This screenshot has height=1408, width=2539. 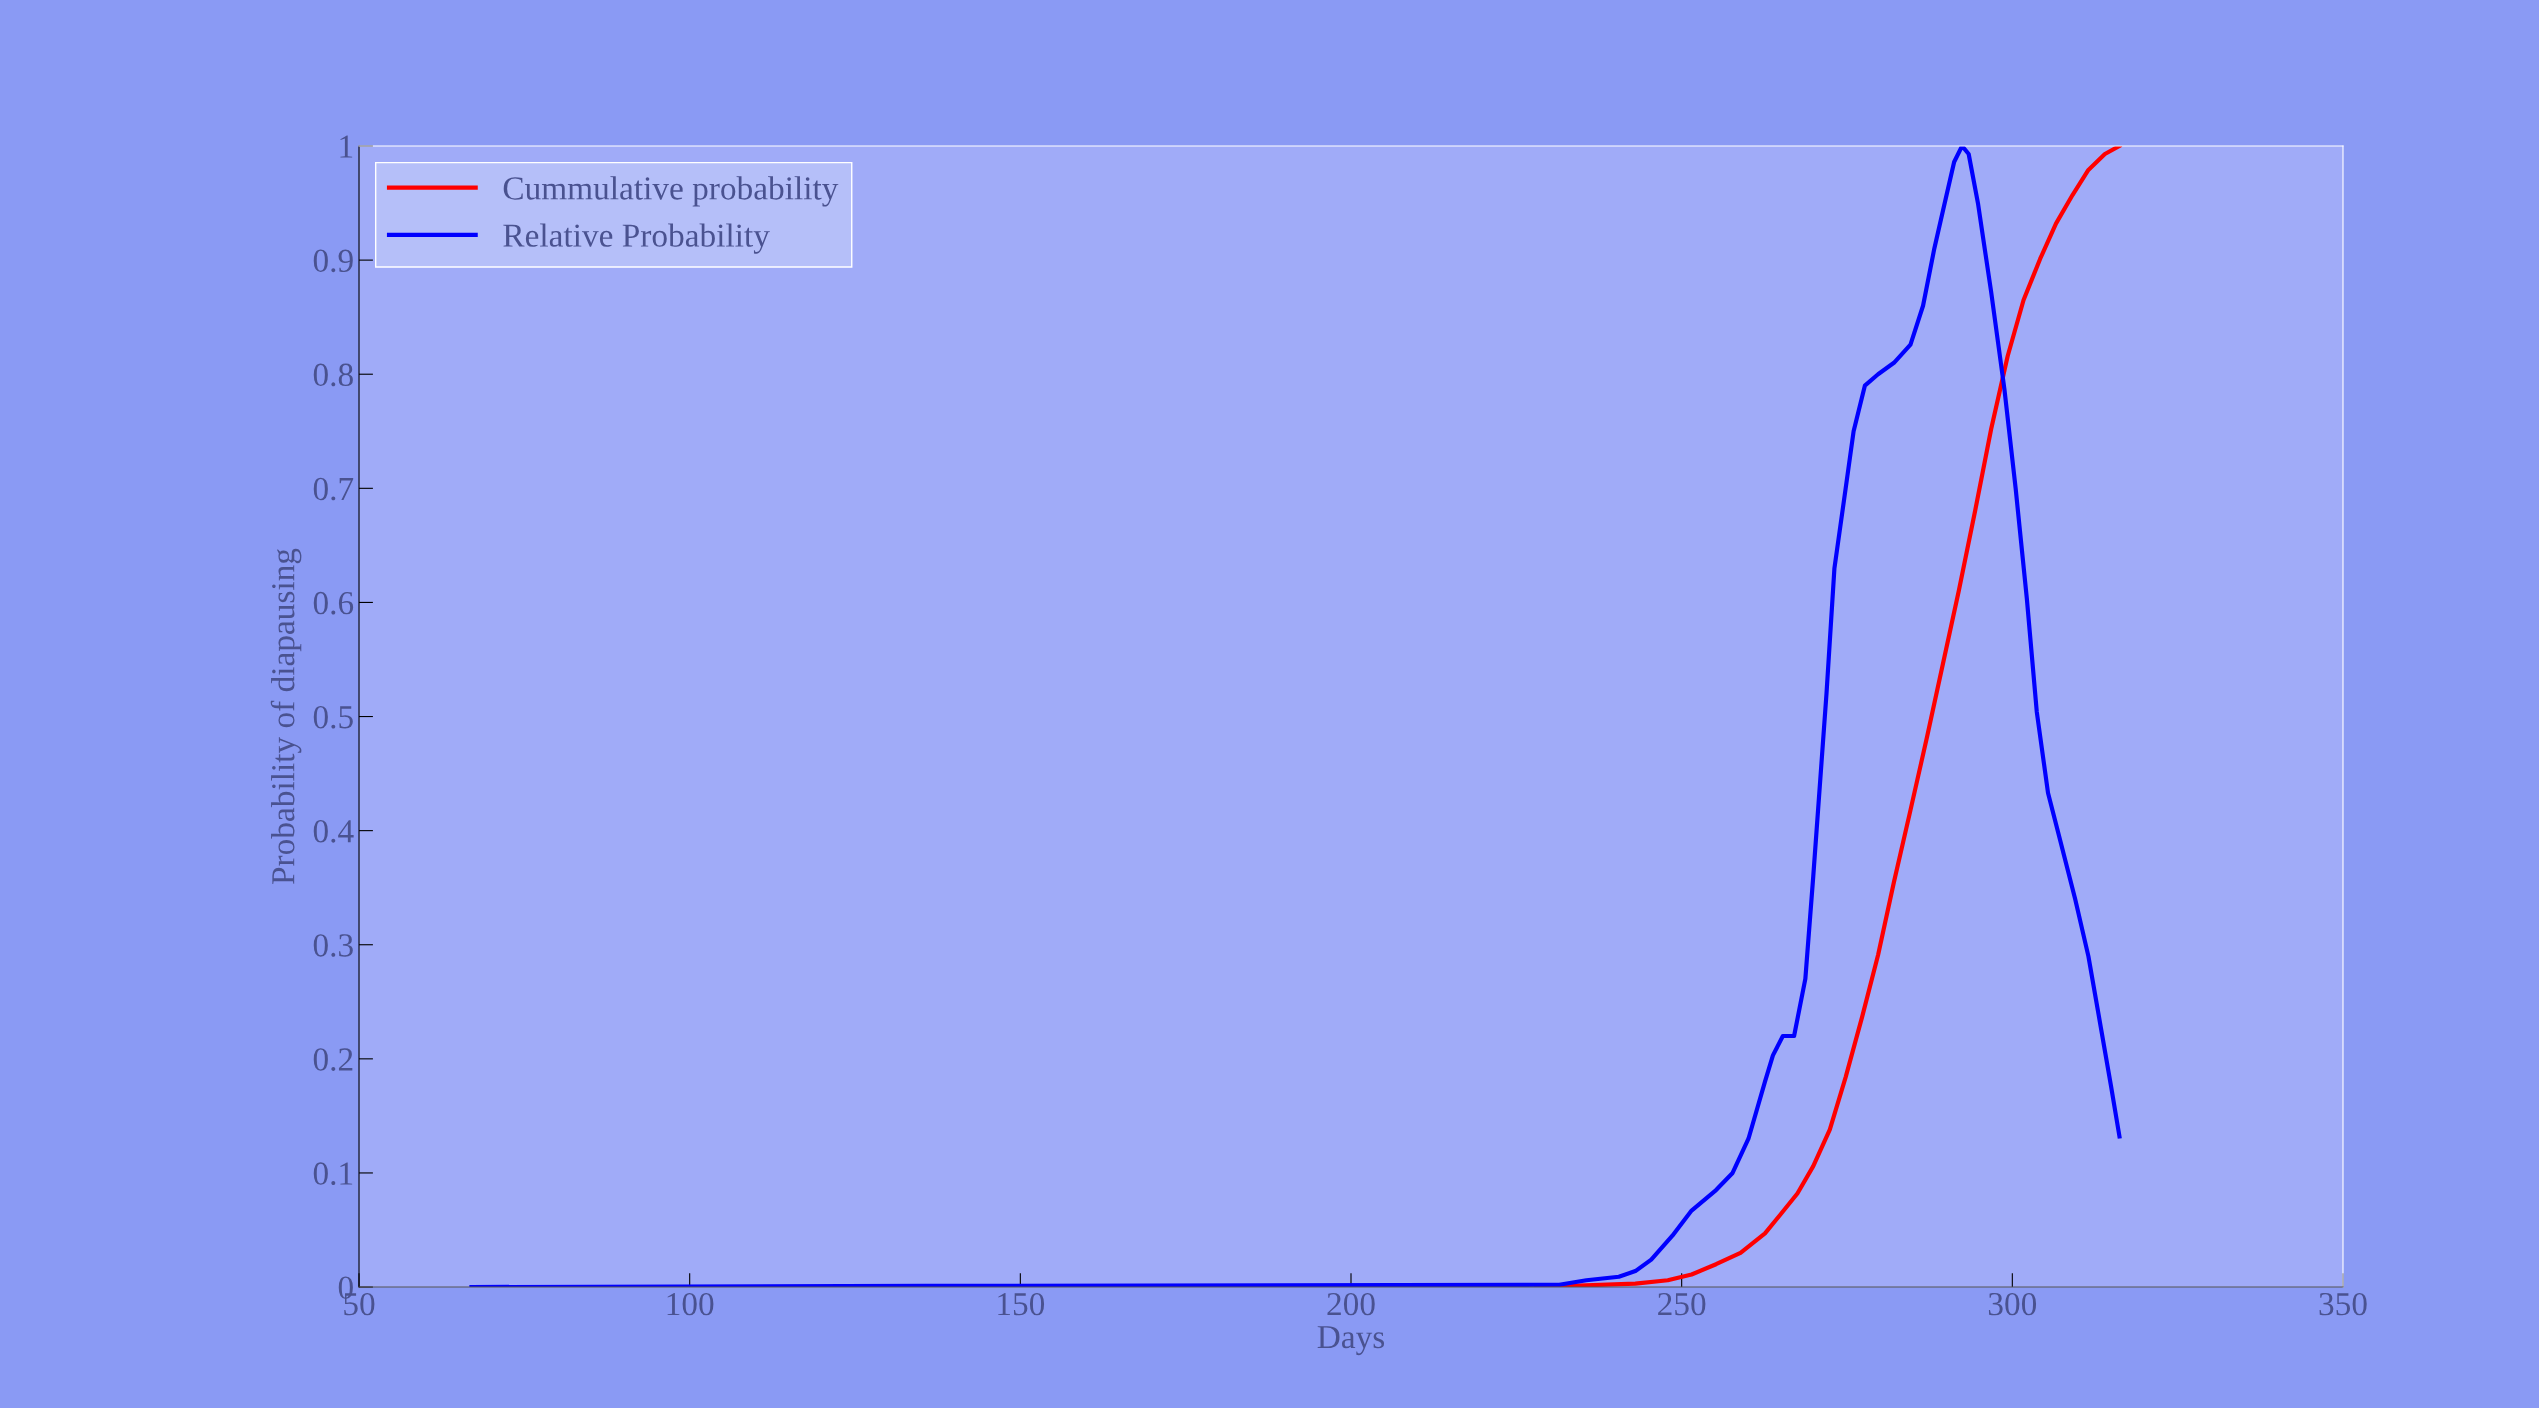 What do you see at coordinates (333, 1173) in the screenshot?
I see `y-tick-label: 0.1` at bounding box center [333, 1173].